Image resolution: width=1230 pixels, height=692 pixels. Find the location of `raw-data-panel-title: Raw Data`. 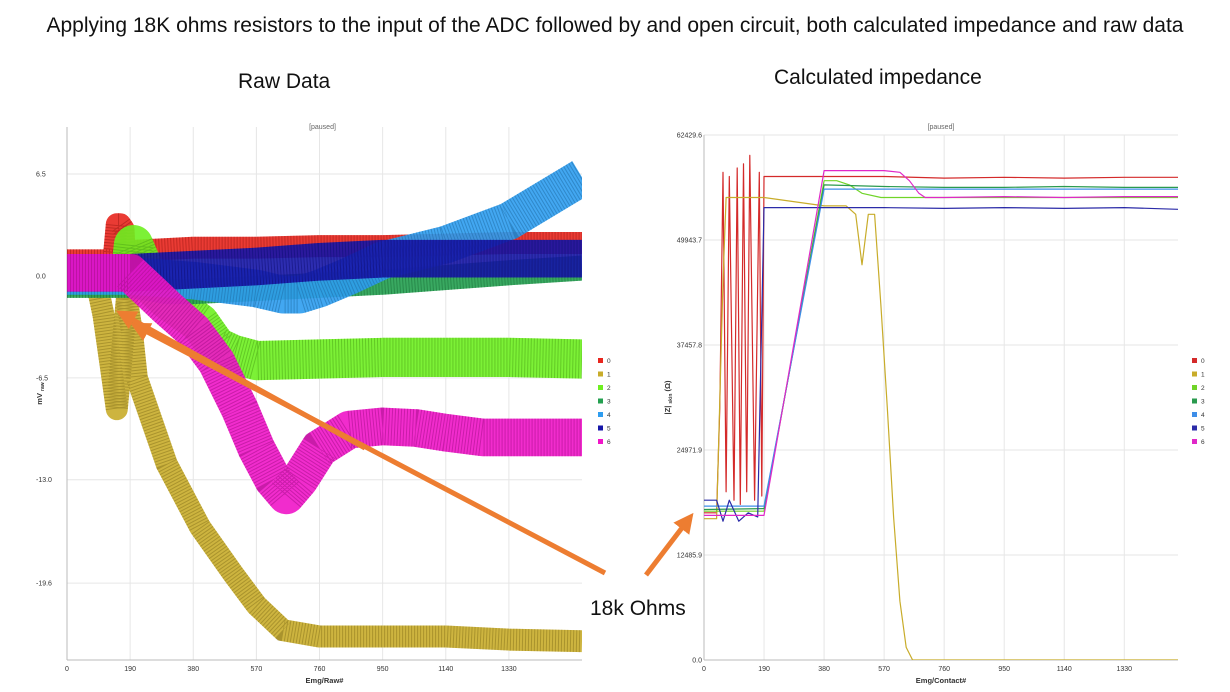

raw-data-panel-title: Raw Data is located at coordinates (284, 81).